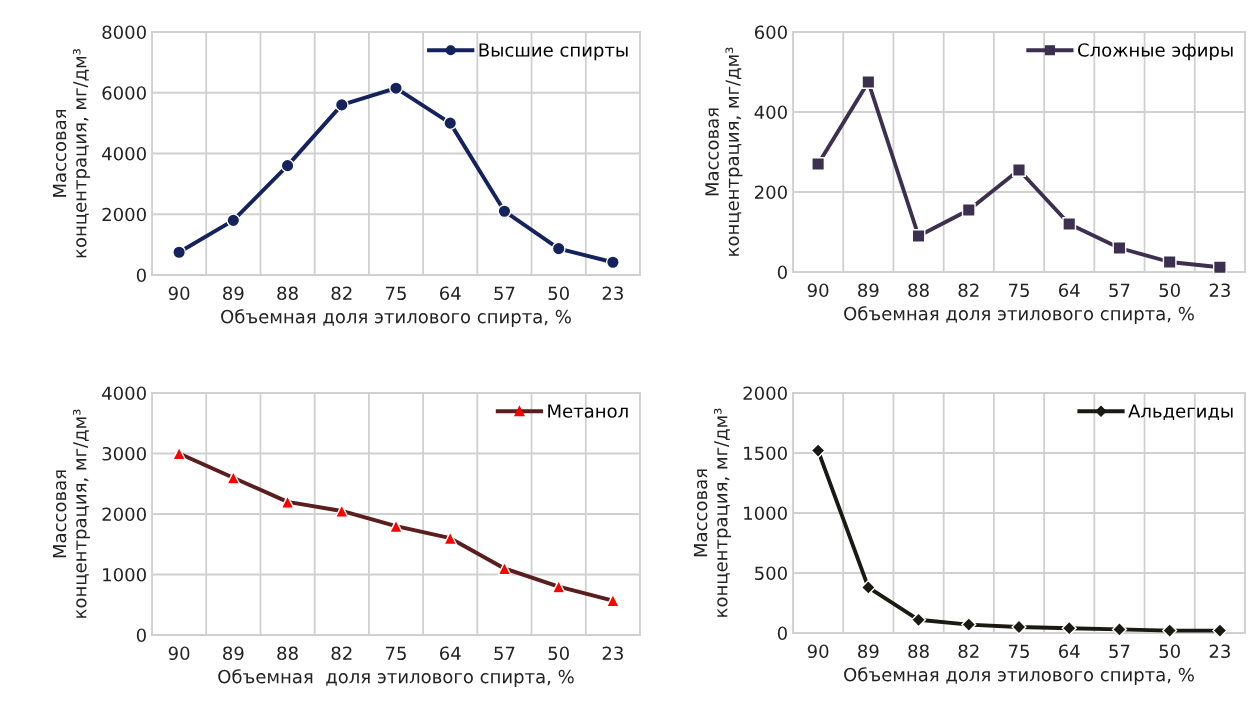  What do you see at coordinates (124, 93) in the screenshot?
I see `y-tick-label: 6000` at bounding box center [124, 93].